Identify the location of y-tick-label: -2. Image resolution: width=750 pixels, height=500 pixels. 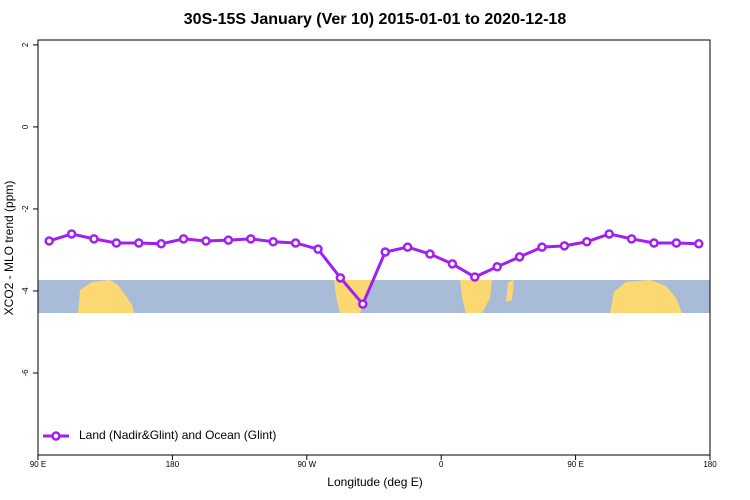
(25, 209).